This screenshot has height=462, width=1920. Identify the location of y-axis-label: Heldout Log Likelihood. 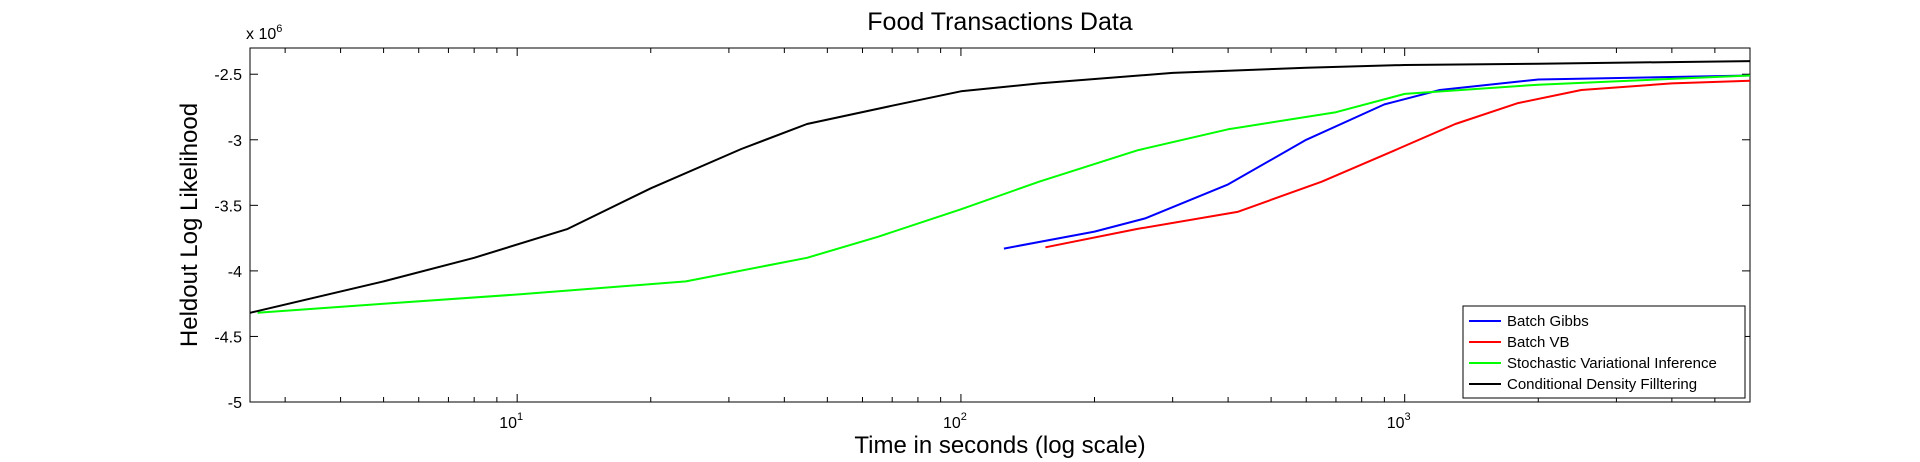
(189, 225).